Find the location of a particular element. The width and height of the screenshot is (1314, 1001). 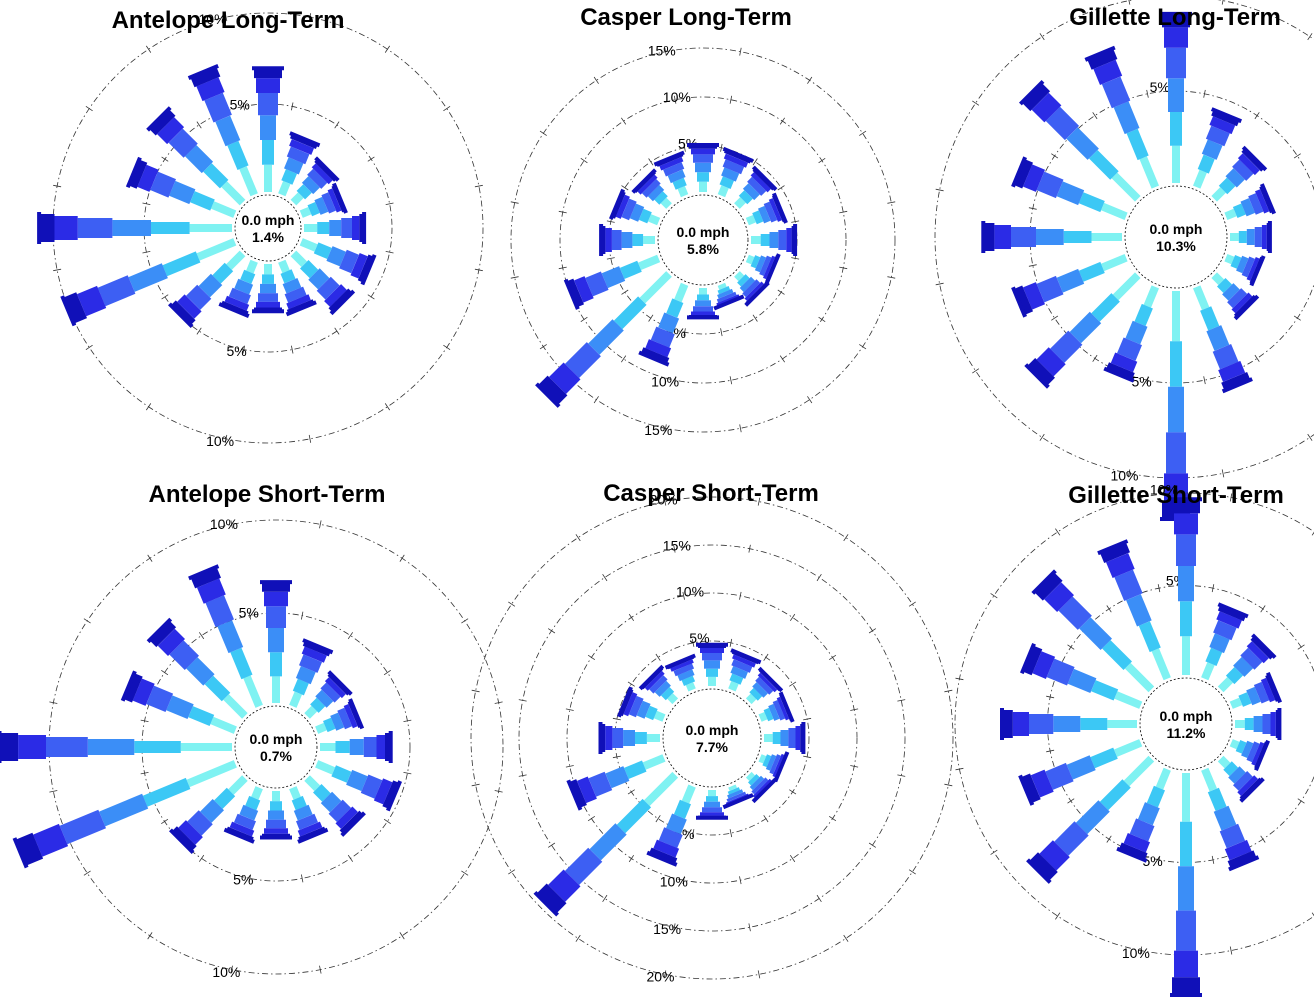

calm-percent: 11.2% is located at coordinates (1186, 733).